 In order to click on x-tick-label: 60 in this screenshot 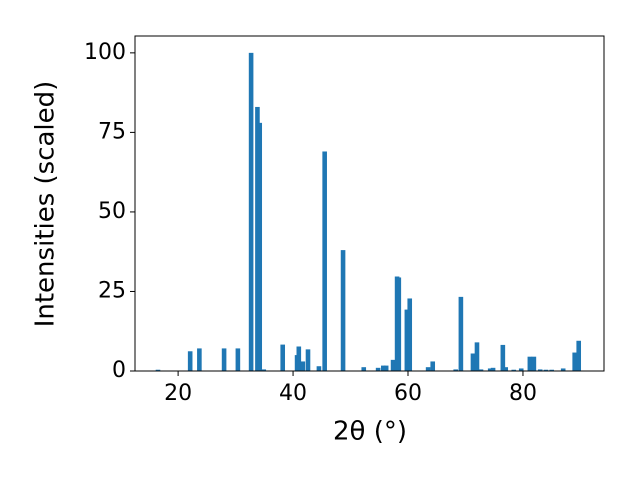, I will do `click(408, 393)`.